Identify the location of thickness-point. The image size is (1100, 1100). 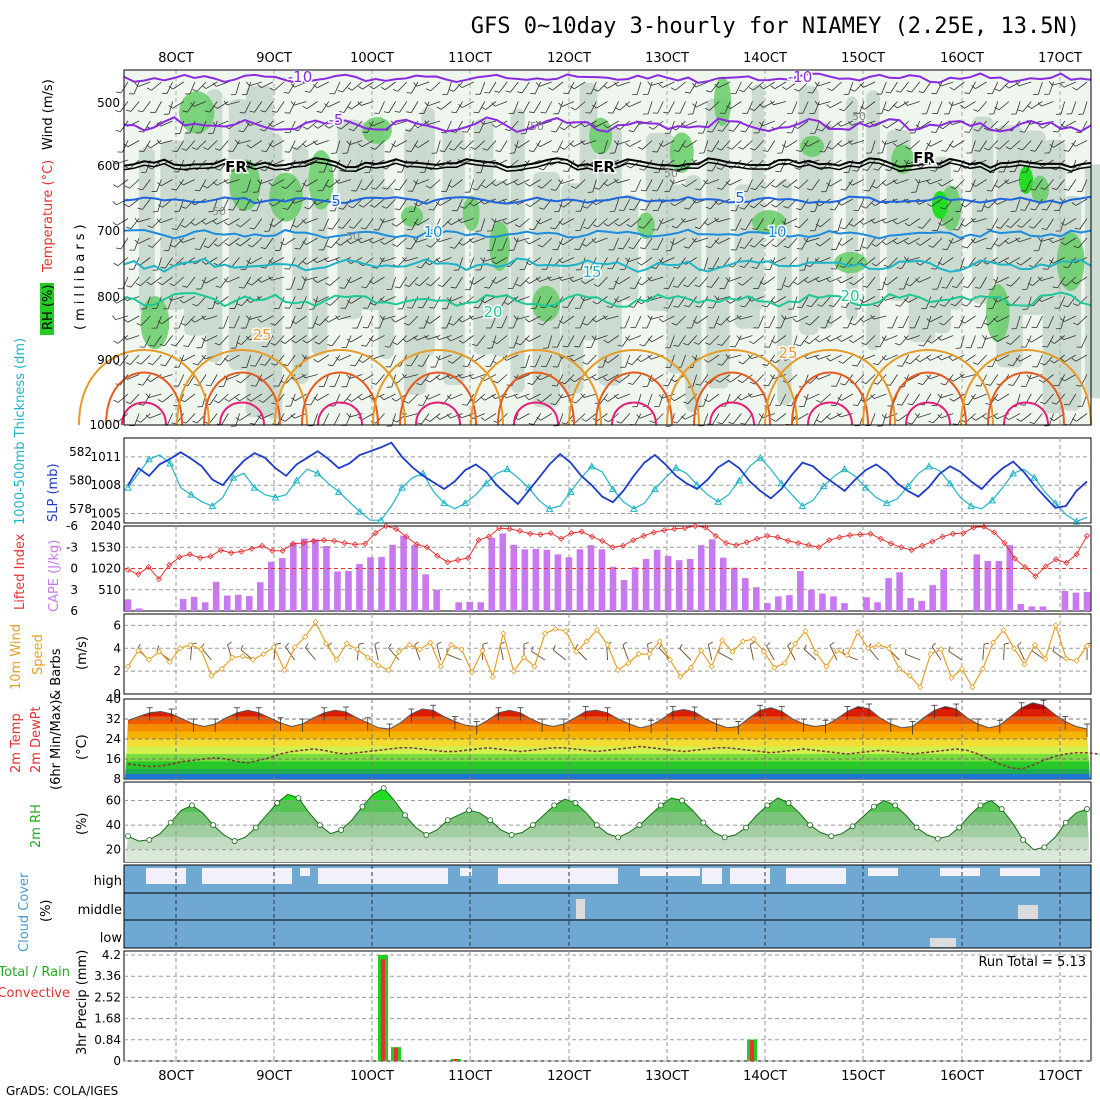
(338, 491).